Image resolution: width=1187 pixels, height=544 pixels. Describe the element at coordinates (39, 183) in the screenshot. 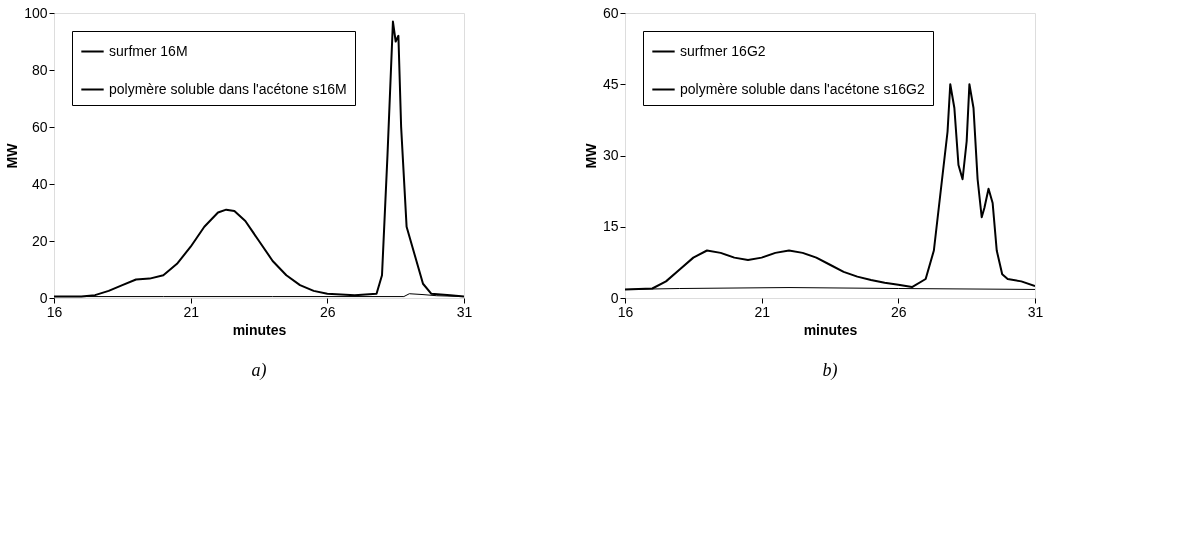

I see `y-tick-label: 40` at that location.